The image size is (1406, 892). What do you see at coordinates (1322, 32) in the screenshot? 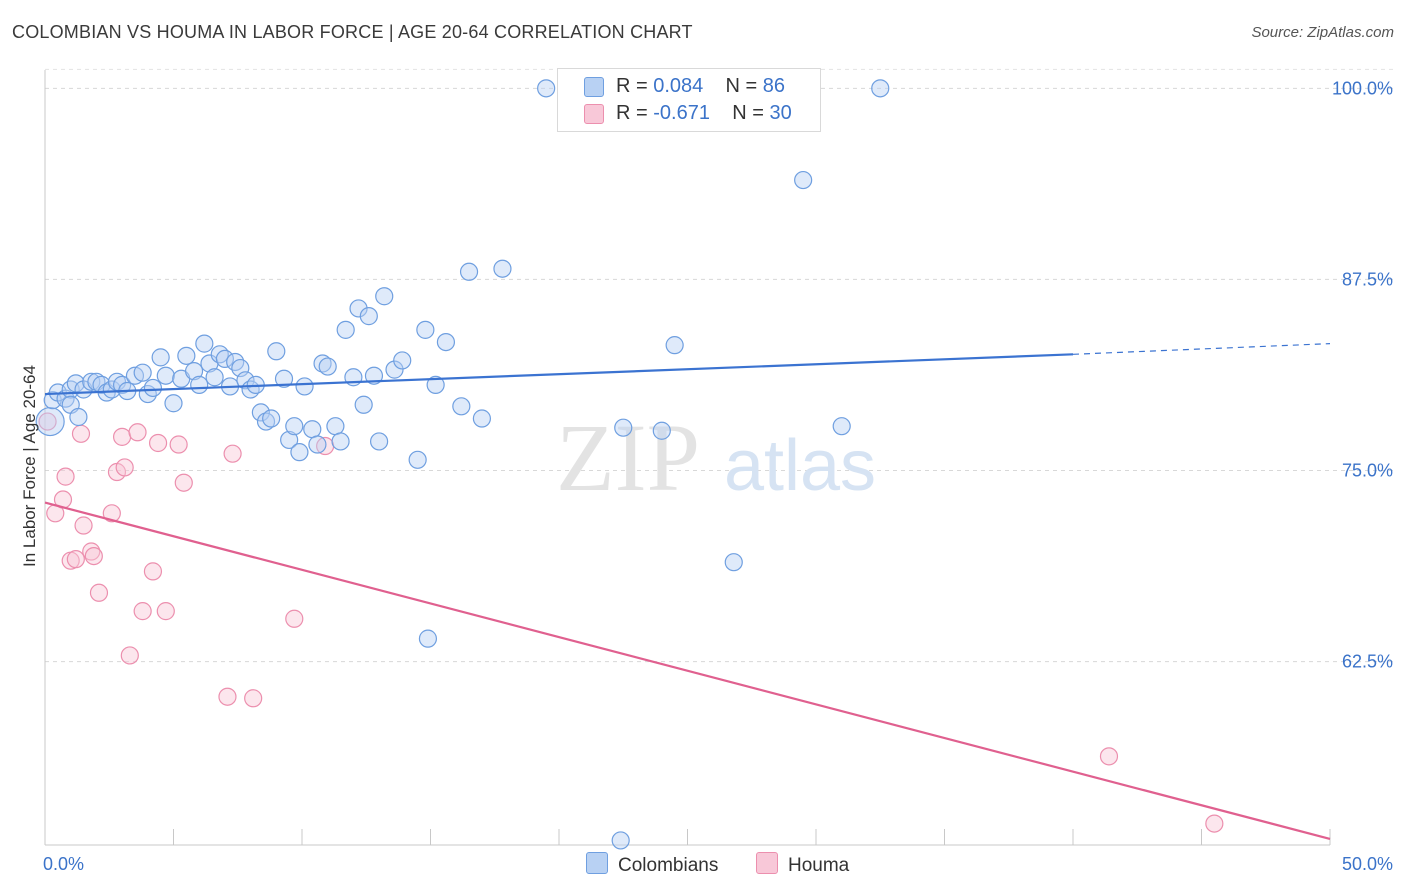
I see `source-credit: Source: ZipAtlas.com` at bounding box center [1322, 32].